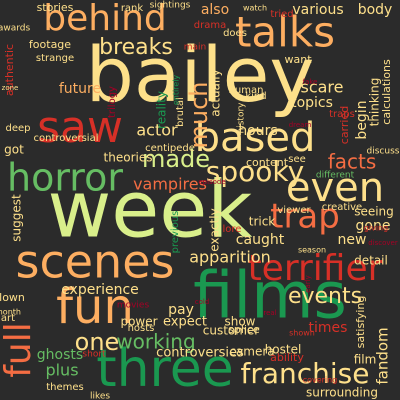  I want to click on cloud-word: trilogy, so click(112, 102).